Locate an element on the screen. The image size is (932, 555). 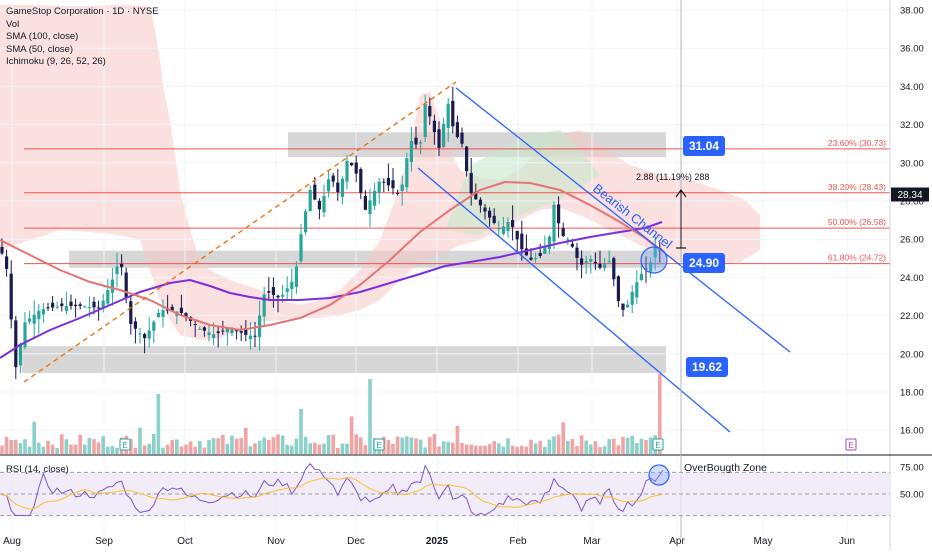
legend-ichimoku: Ichimoku (9, 26, 52, 26) is located at coordinates (56, 61).